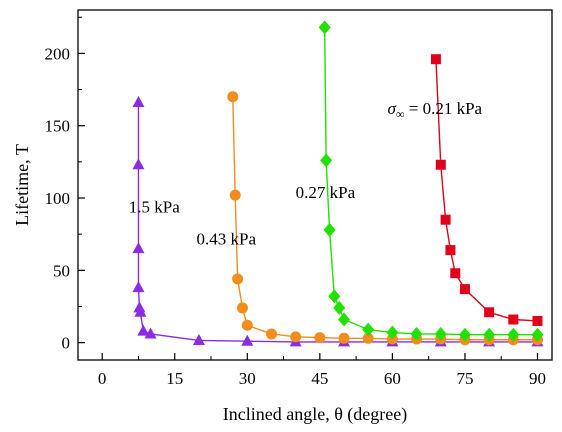  I want to click on series-label-0-43kpa: 0.43 kPa, so click(227, 238).